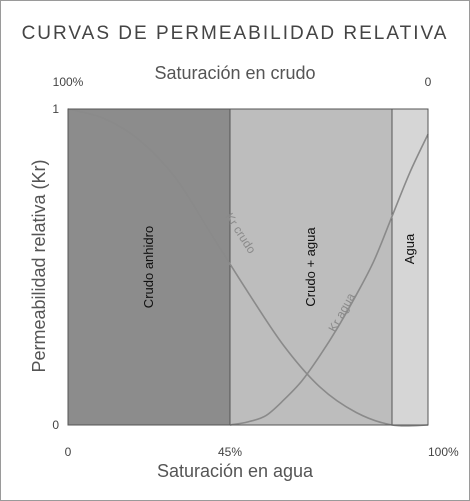 The height and width of the screenshot is (501, 470). I want to click on x2-tick-label: 100%, so click(68, 82).